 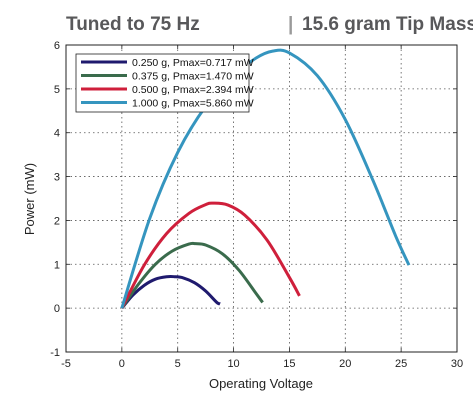 I want to click on y-tick-label: 4, so click(x=57, y=134).